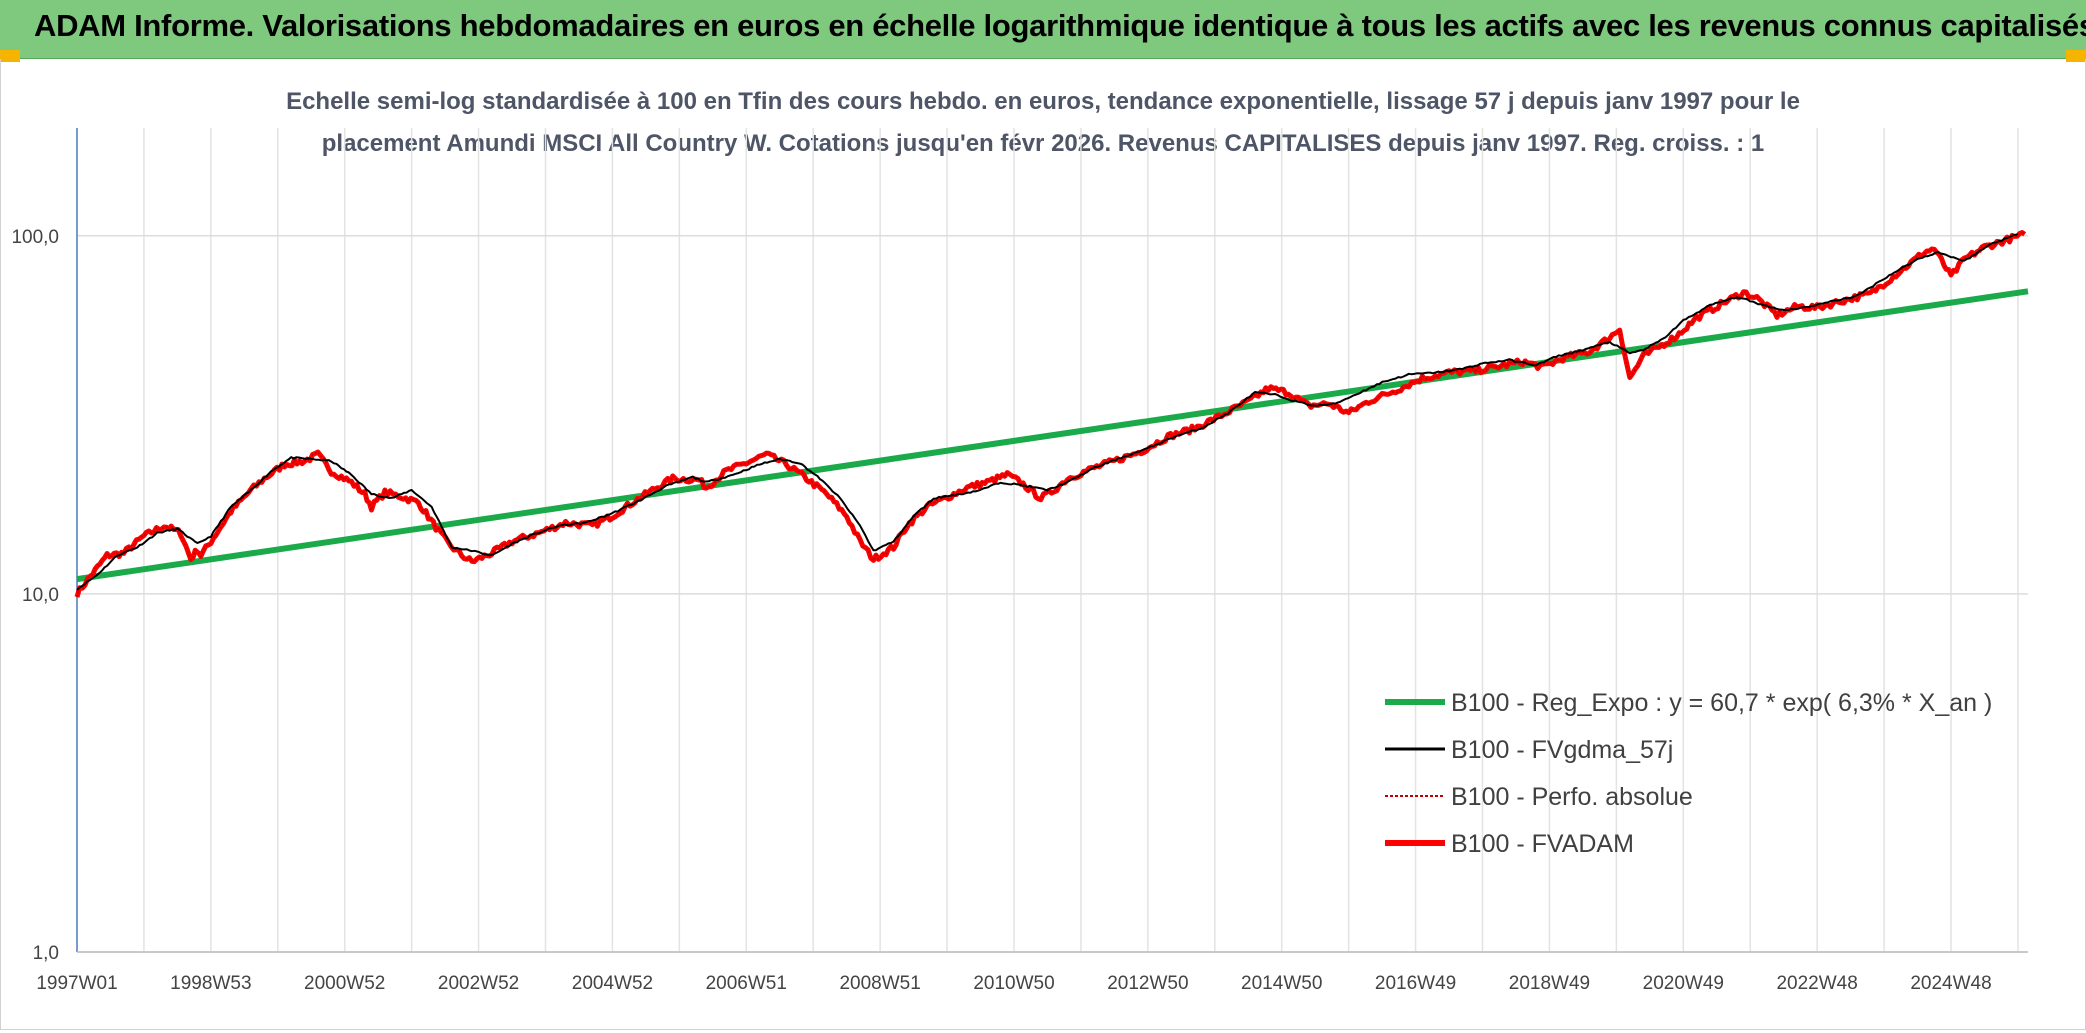  What do you see at coordinates (35, 237) in the screenshot?
I see `y-tick-label: 100,0` at bounding box center [35, 237].